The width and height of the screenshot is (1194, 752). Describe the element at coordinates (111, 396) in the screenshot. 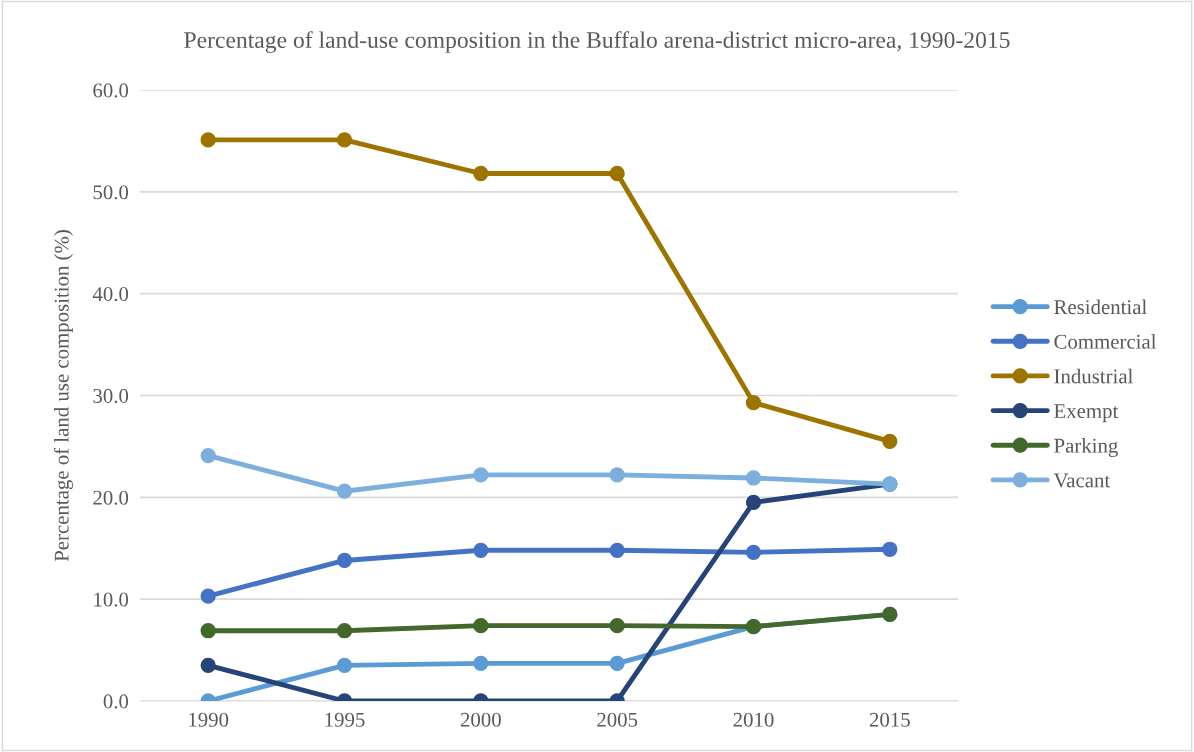

I see `y-tick-label: 30.0` at that location.